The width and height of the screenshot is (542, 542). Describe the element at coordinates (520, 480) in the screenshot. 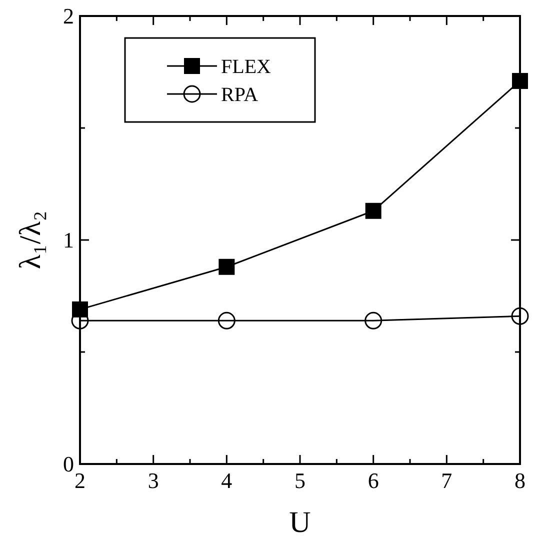

I see `x-tick-label: 8` at that location.